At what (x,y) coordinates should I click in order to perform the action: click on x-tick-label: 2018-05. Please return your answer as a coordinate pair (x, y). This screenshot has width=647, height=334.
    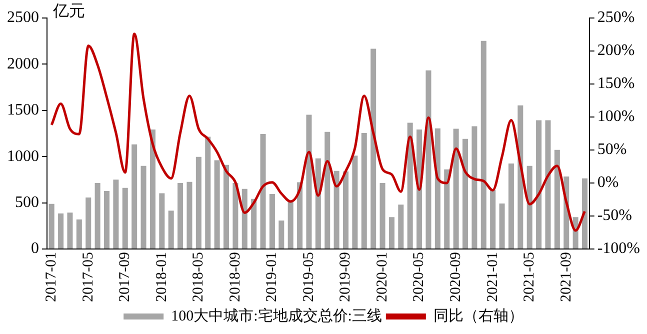
    Looking at the image, I should click on (198, 277).